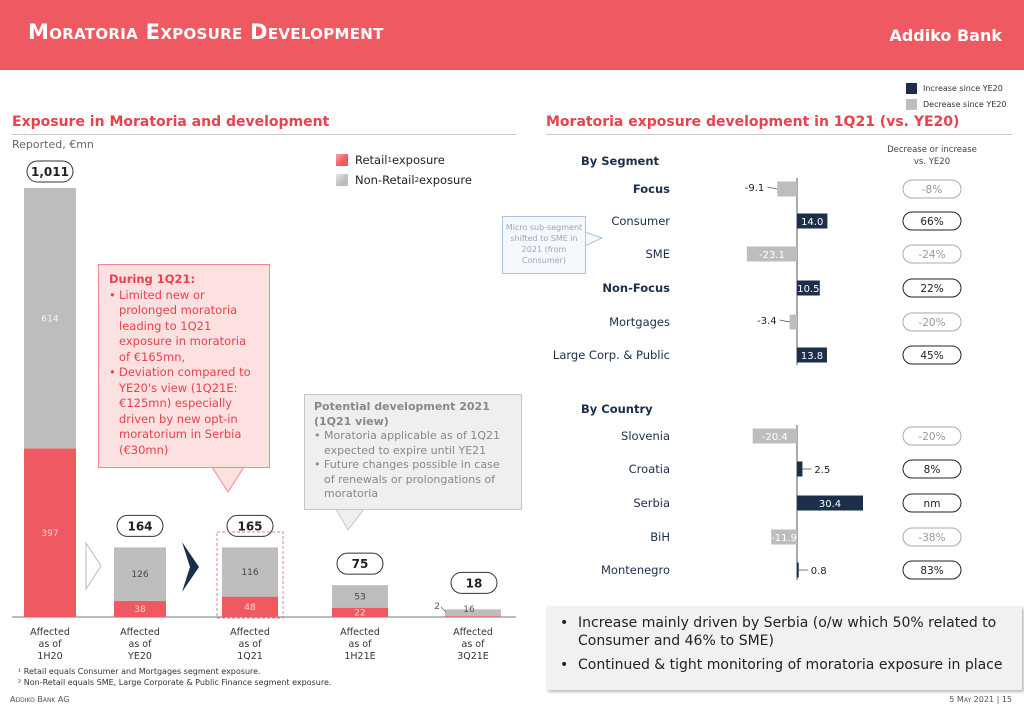  Describe the element at coordinates (779, 134) in the screenshot. I see `right-divider` at that location.